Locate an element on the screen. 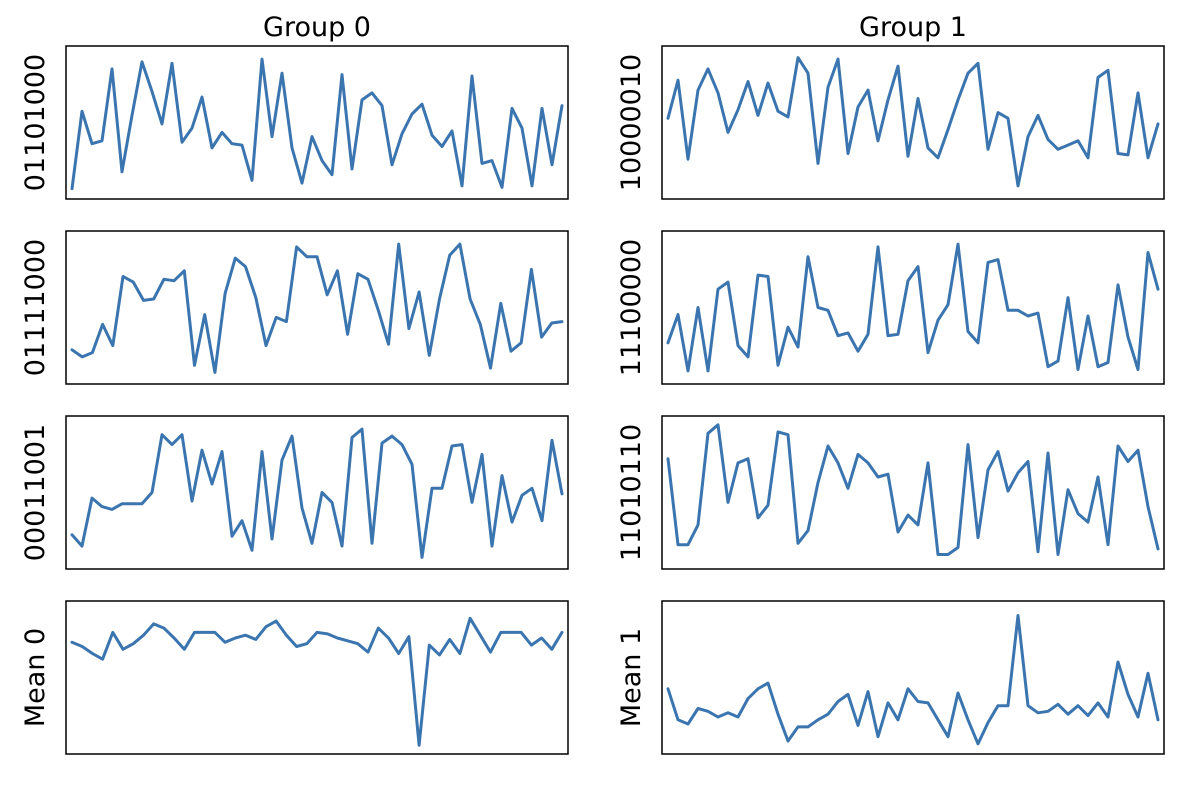  panel-0-01111000: 01111000 is located at coordinates (294, 307).